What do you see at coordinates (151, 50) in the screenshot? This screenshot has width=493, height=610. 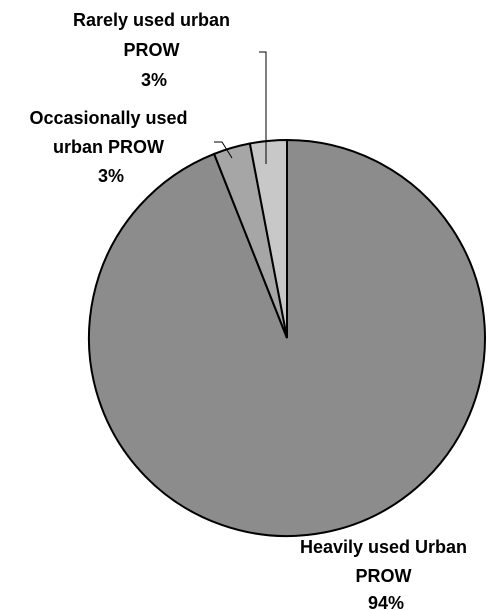 I see `label-rarely-used-line2: PROW` at bounding box center [151, 50].